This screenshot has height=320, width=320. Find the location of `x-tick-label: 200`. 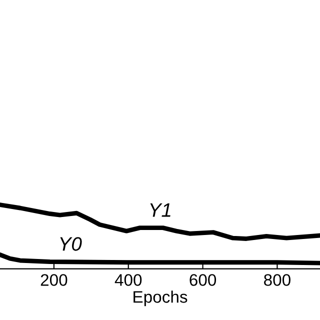

x-tick-label: 200 is located at coordinates (54, 280).